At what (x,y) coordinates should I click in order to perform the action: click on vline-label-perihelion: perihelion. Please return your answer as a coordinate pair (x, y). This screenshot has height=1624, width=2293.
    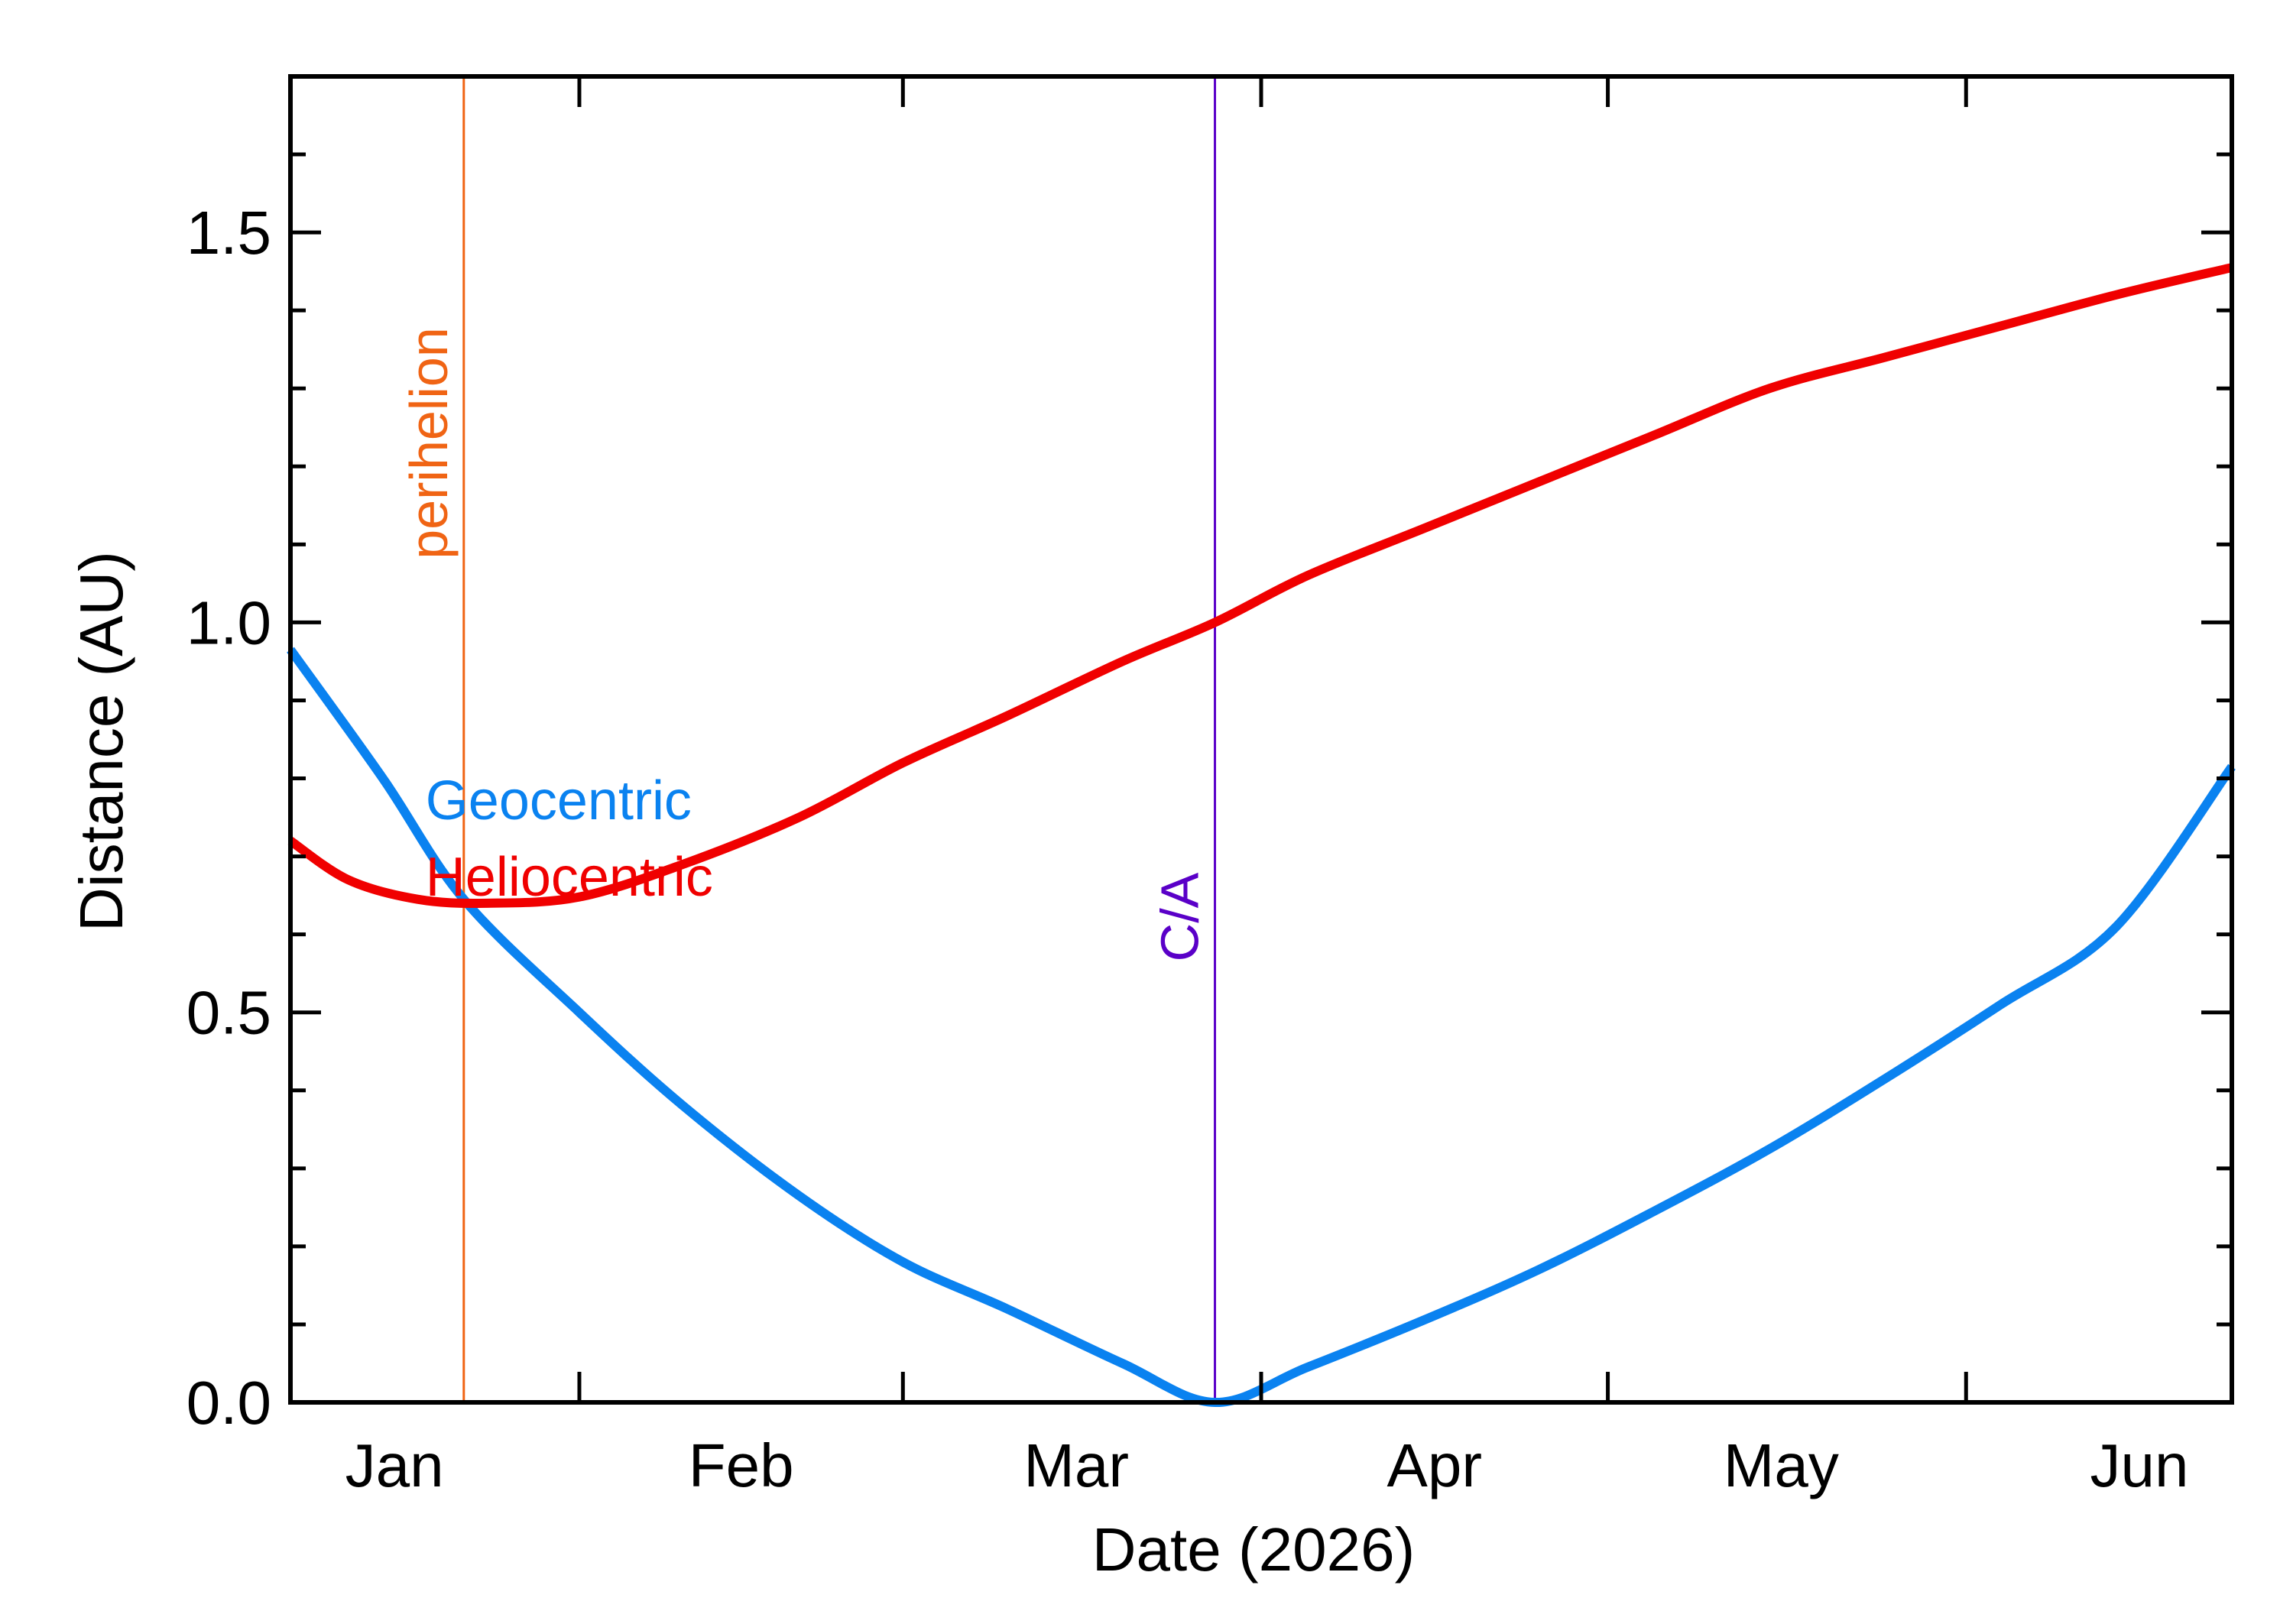
    Looking at the image, I should click on (429, 443).